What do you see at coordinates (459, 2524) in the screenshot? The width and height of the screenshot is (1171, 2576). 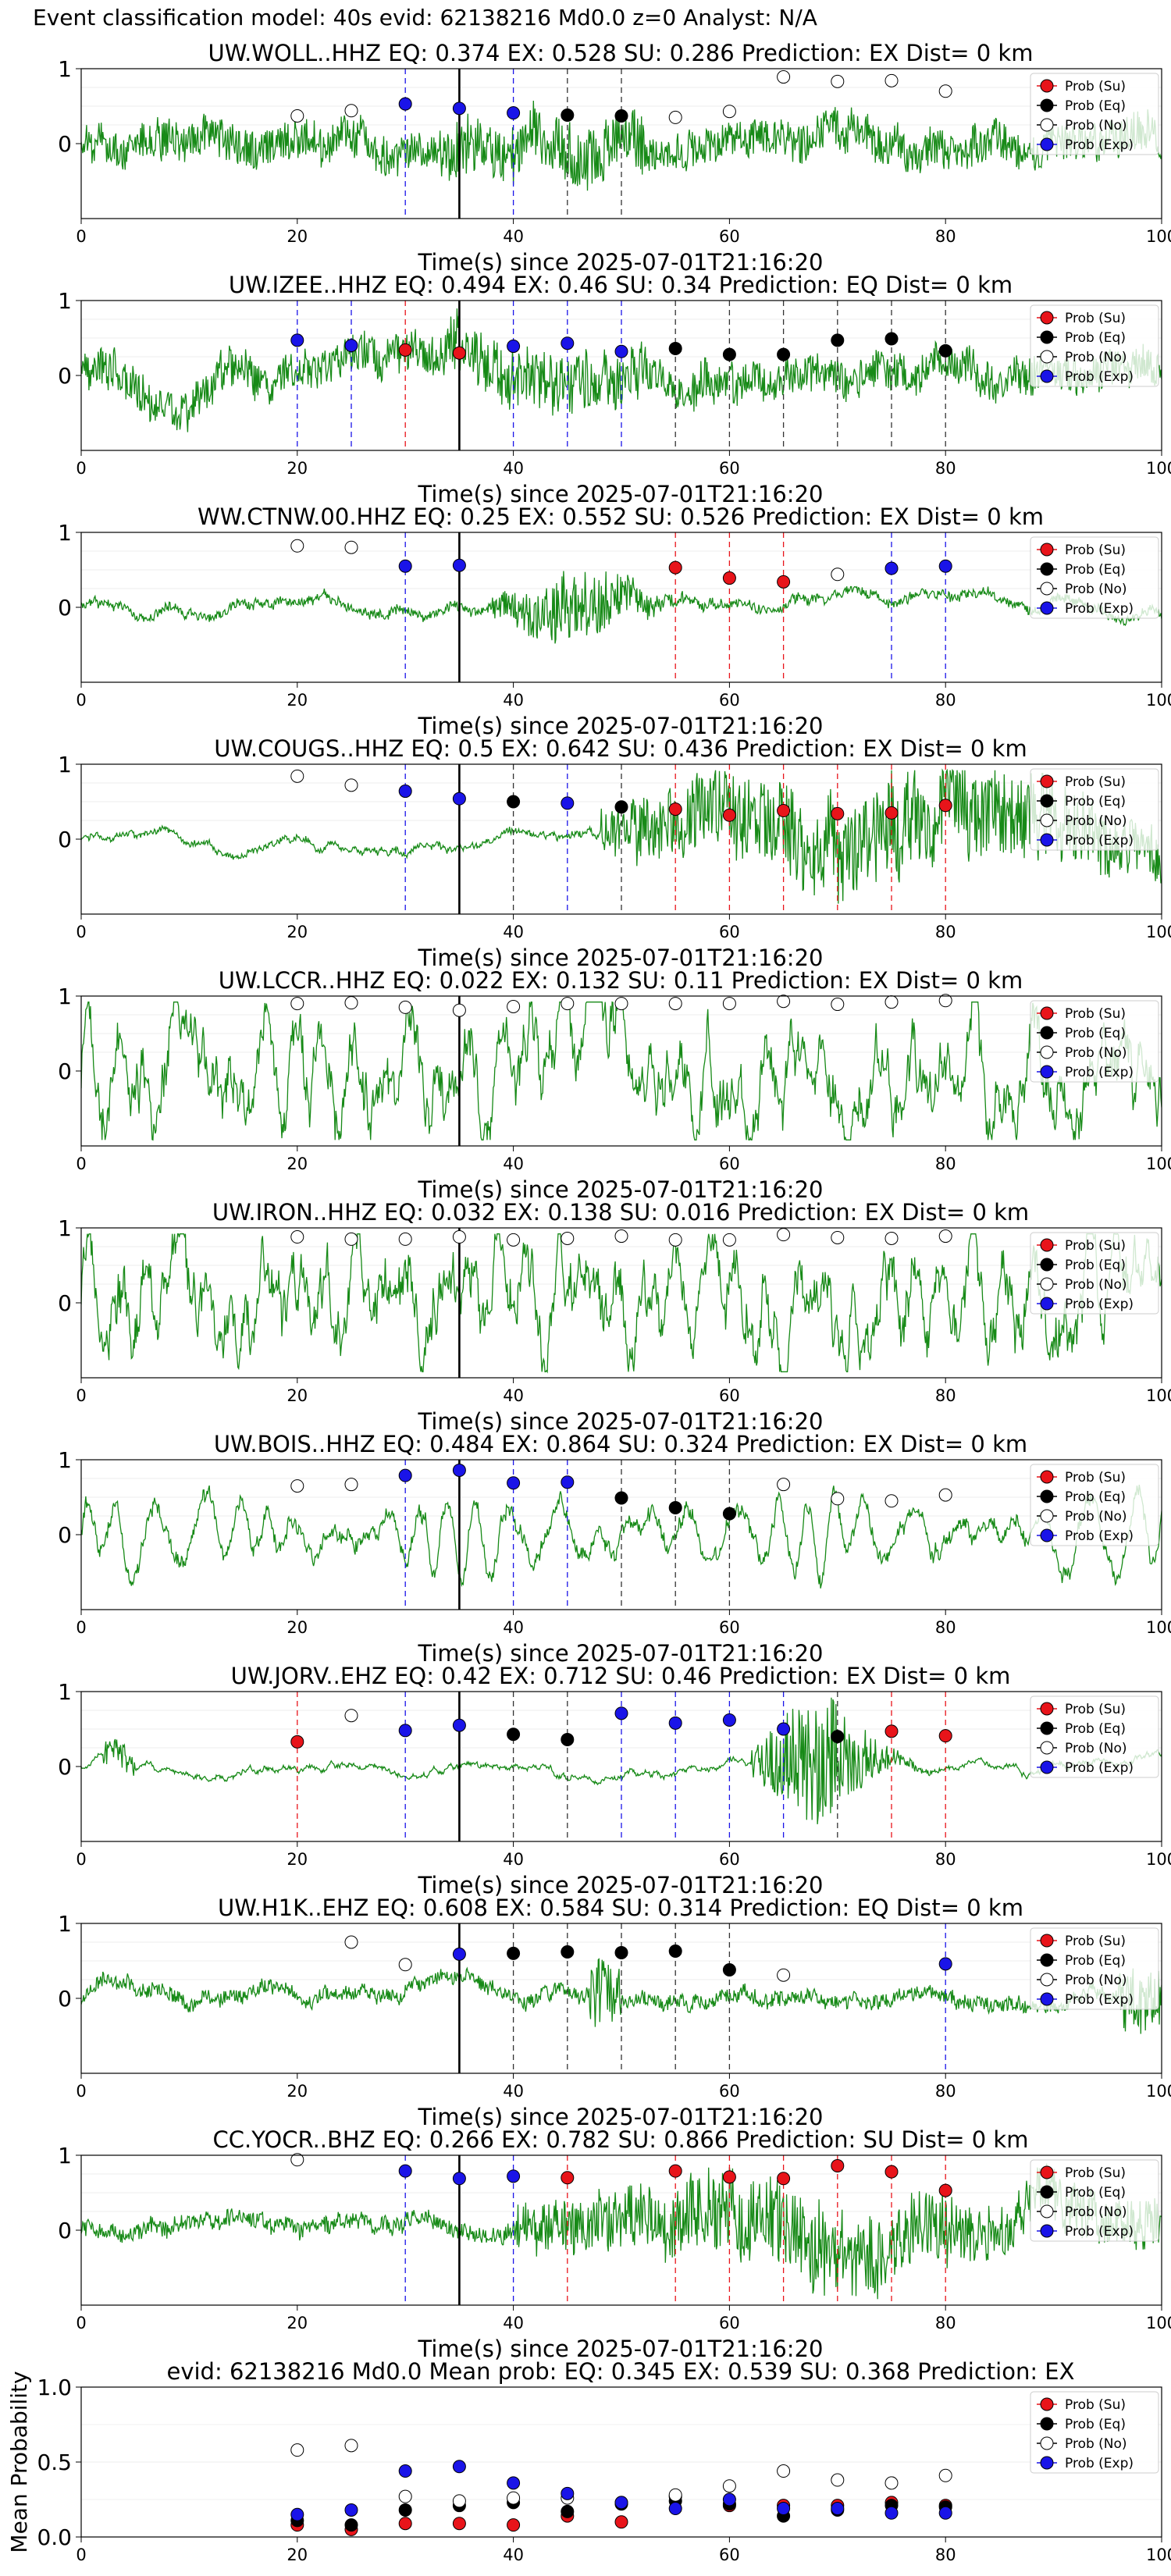 I see `mean-point-su` at bounding box center [459, 2524].